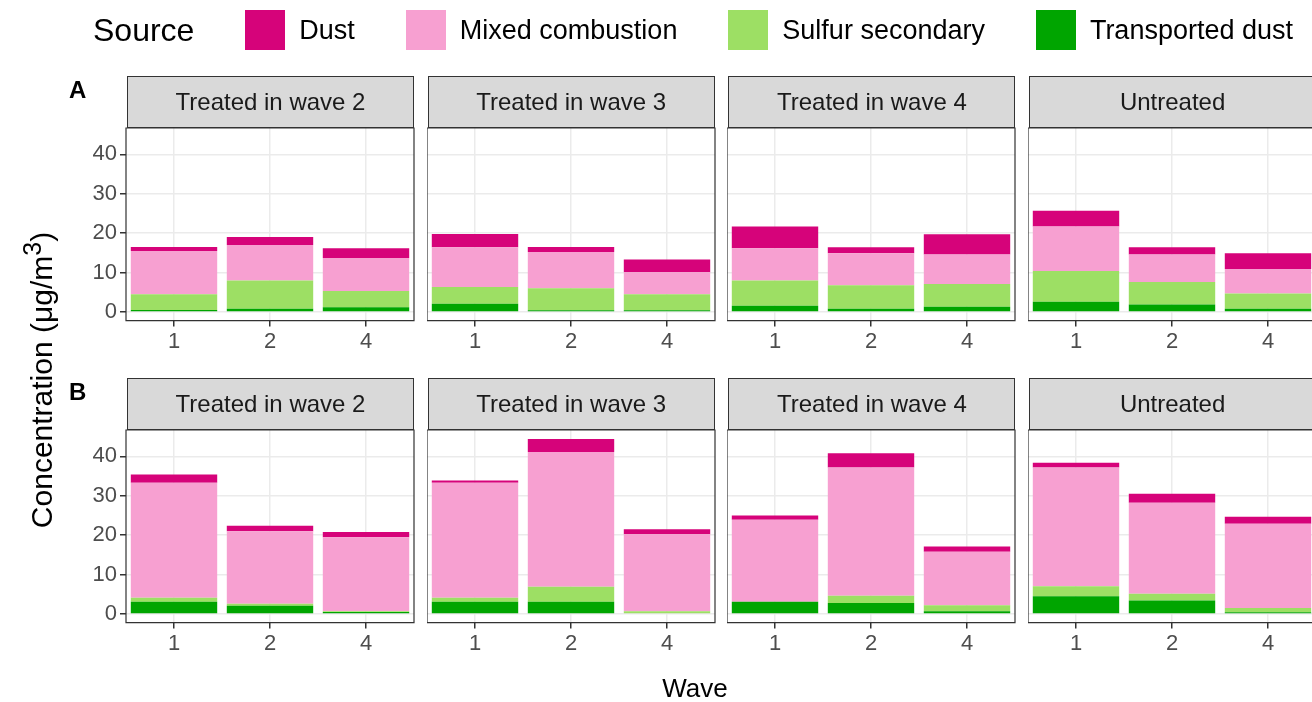  Describe the element at coordinates (872, 102) in the screenshot. I see `chart-title: Treated in wave 4` at that location.